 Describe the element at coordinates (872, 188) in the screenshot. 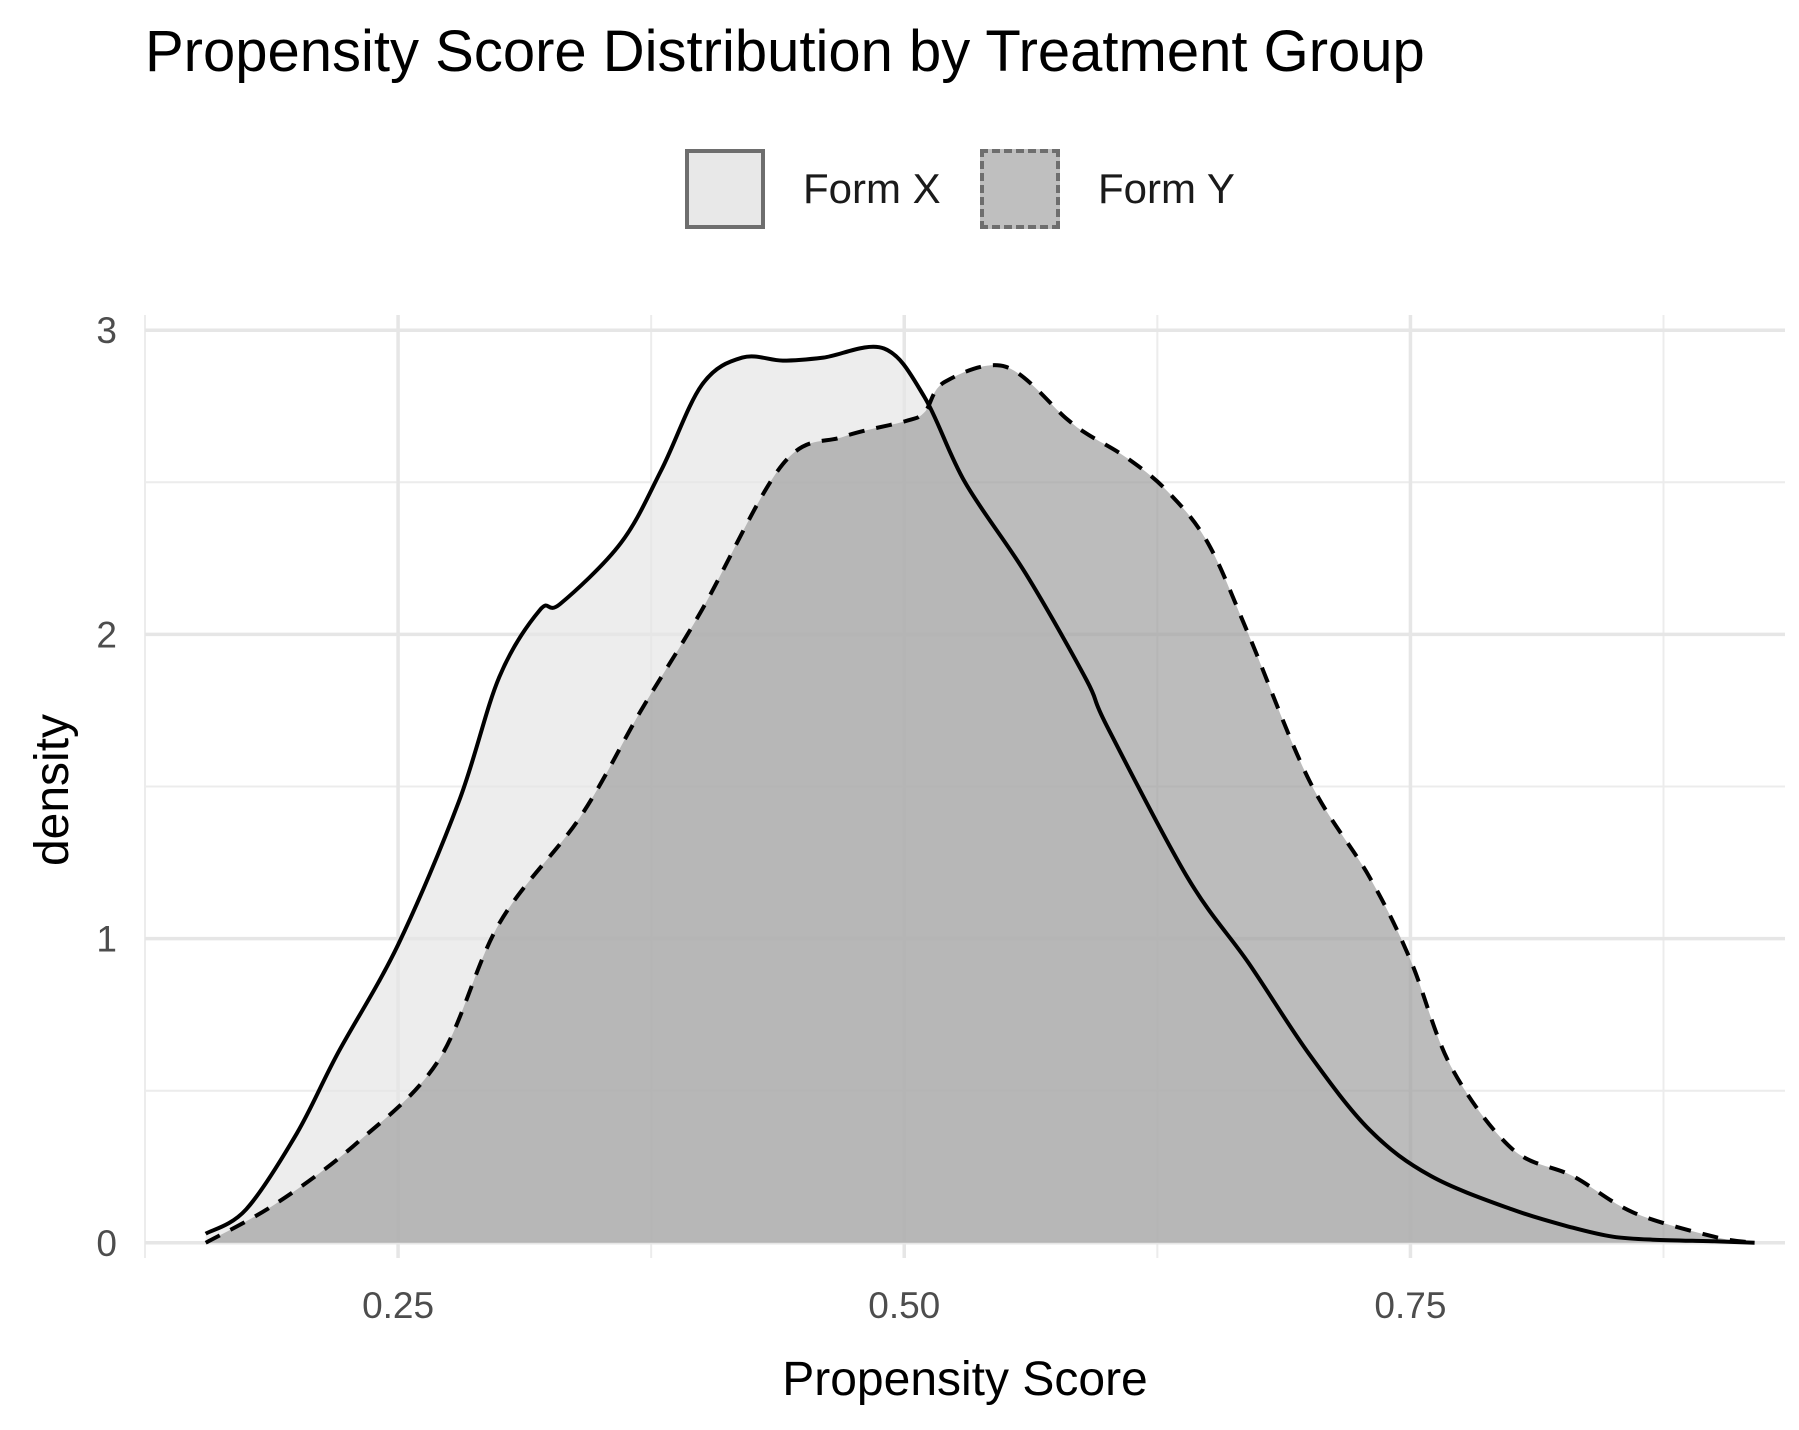

I see `legend-label-form-x: Form X` at that location.